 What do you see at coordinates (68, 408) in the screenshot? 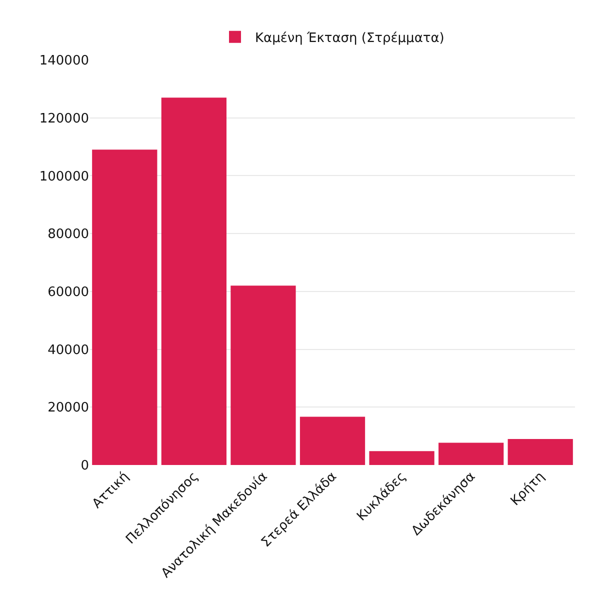
I see `y-tick-label: 20000` at bounding box center [68, 408].